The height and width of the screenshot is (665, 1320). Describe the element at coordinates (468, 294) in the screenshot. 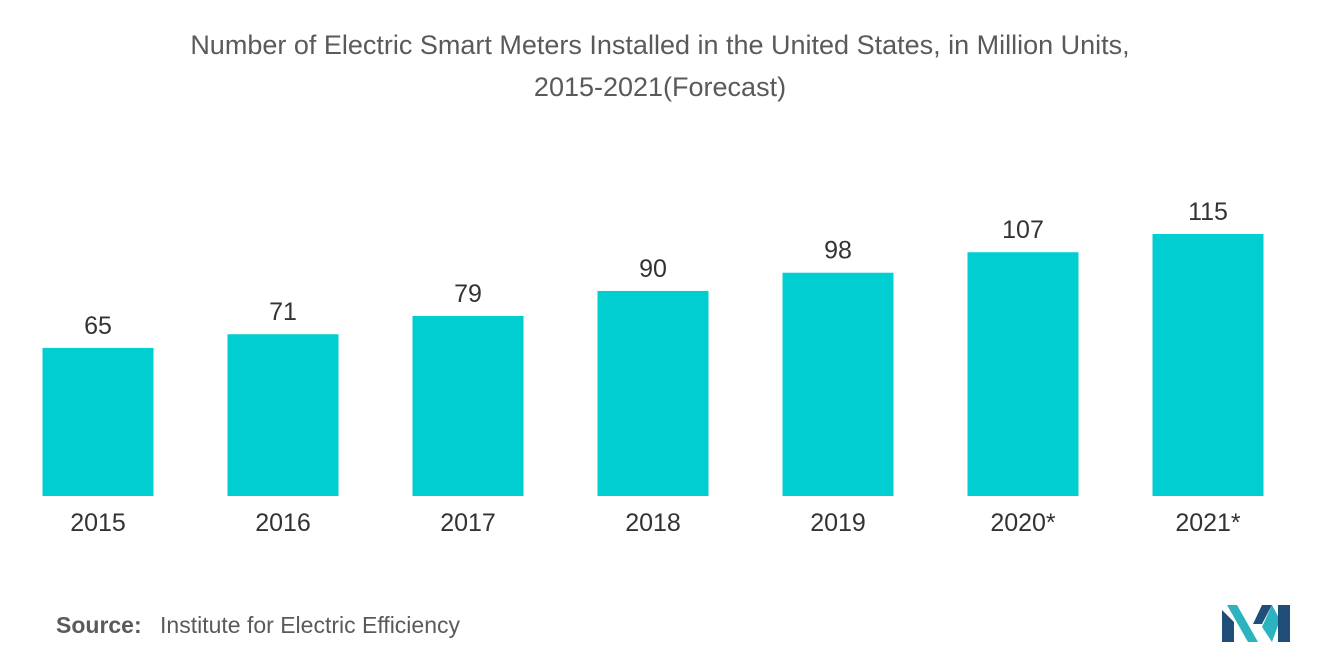

I see `data-label: 79` at that location.